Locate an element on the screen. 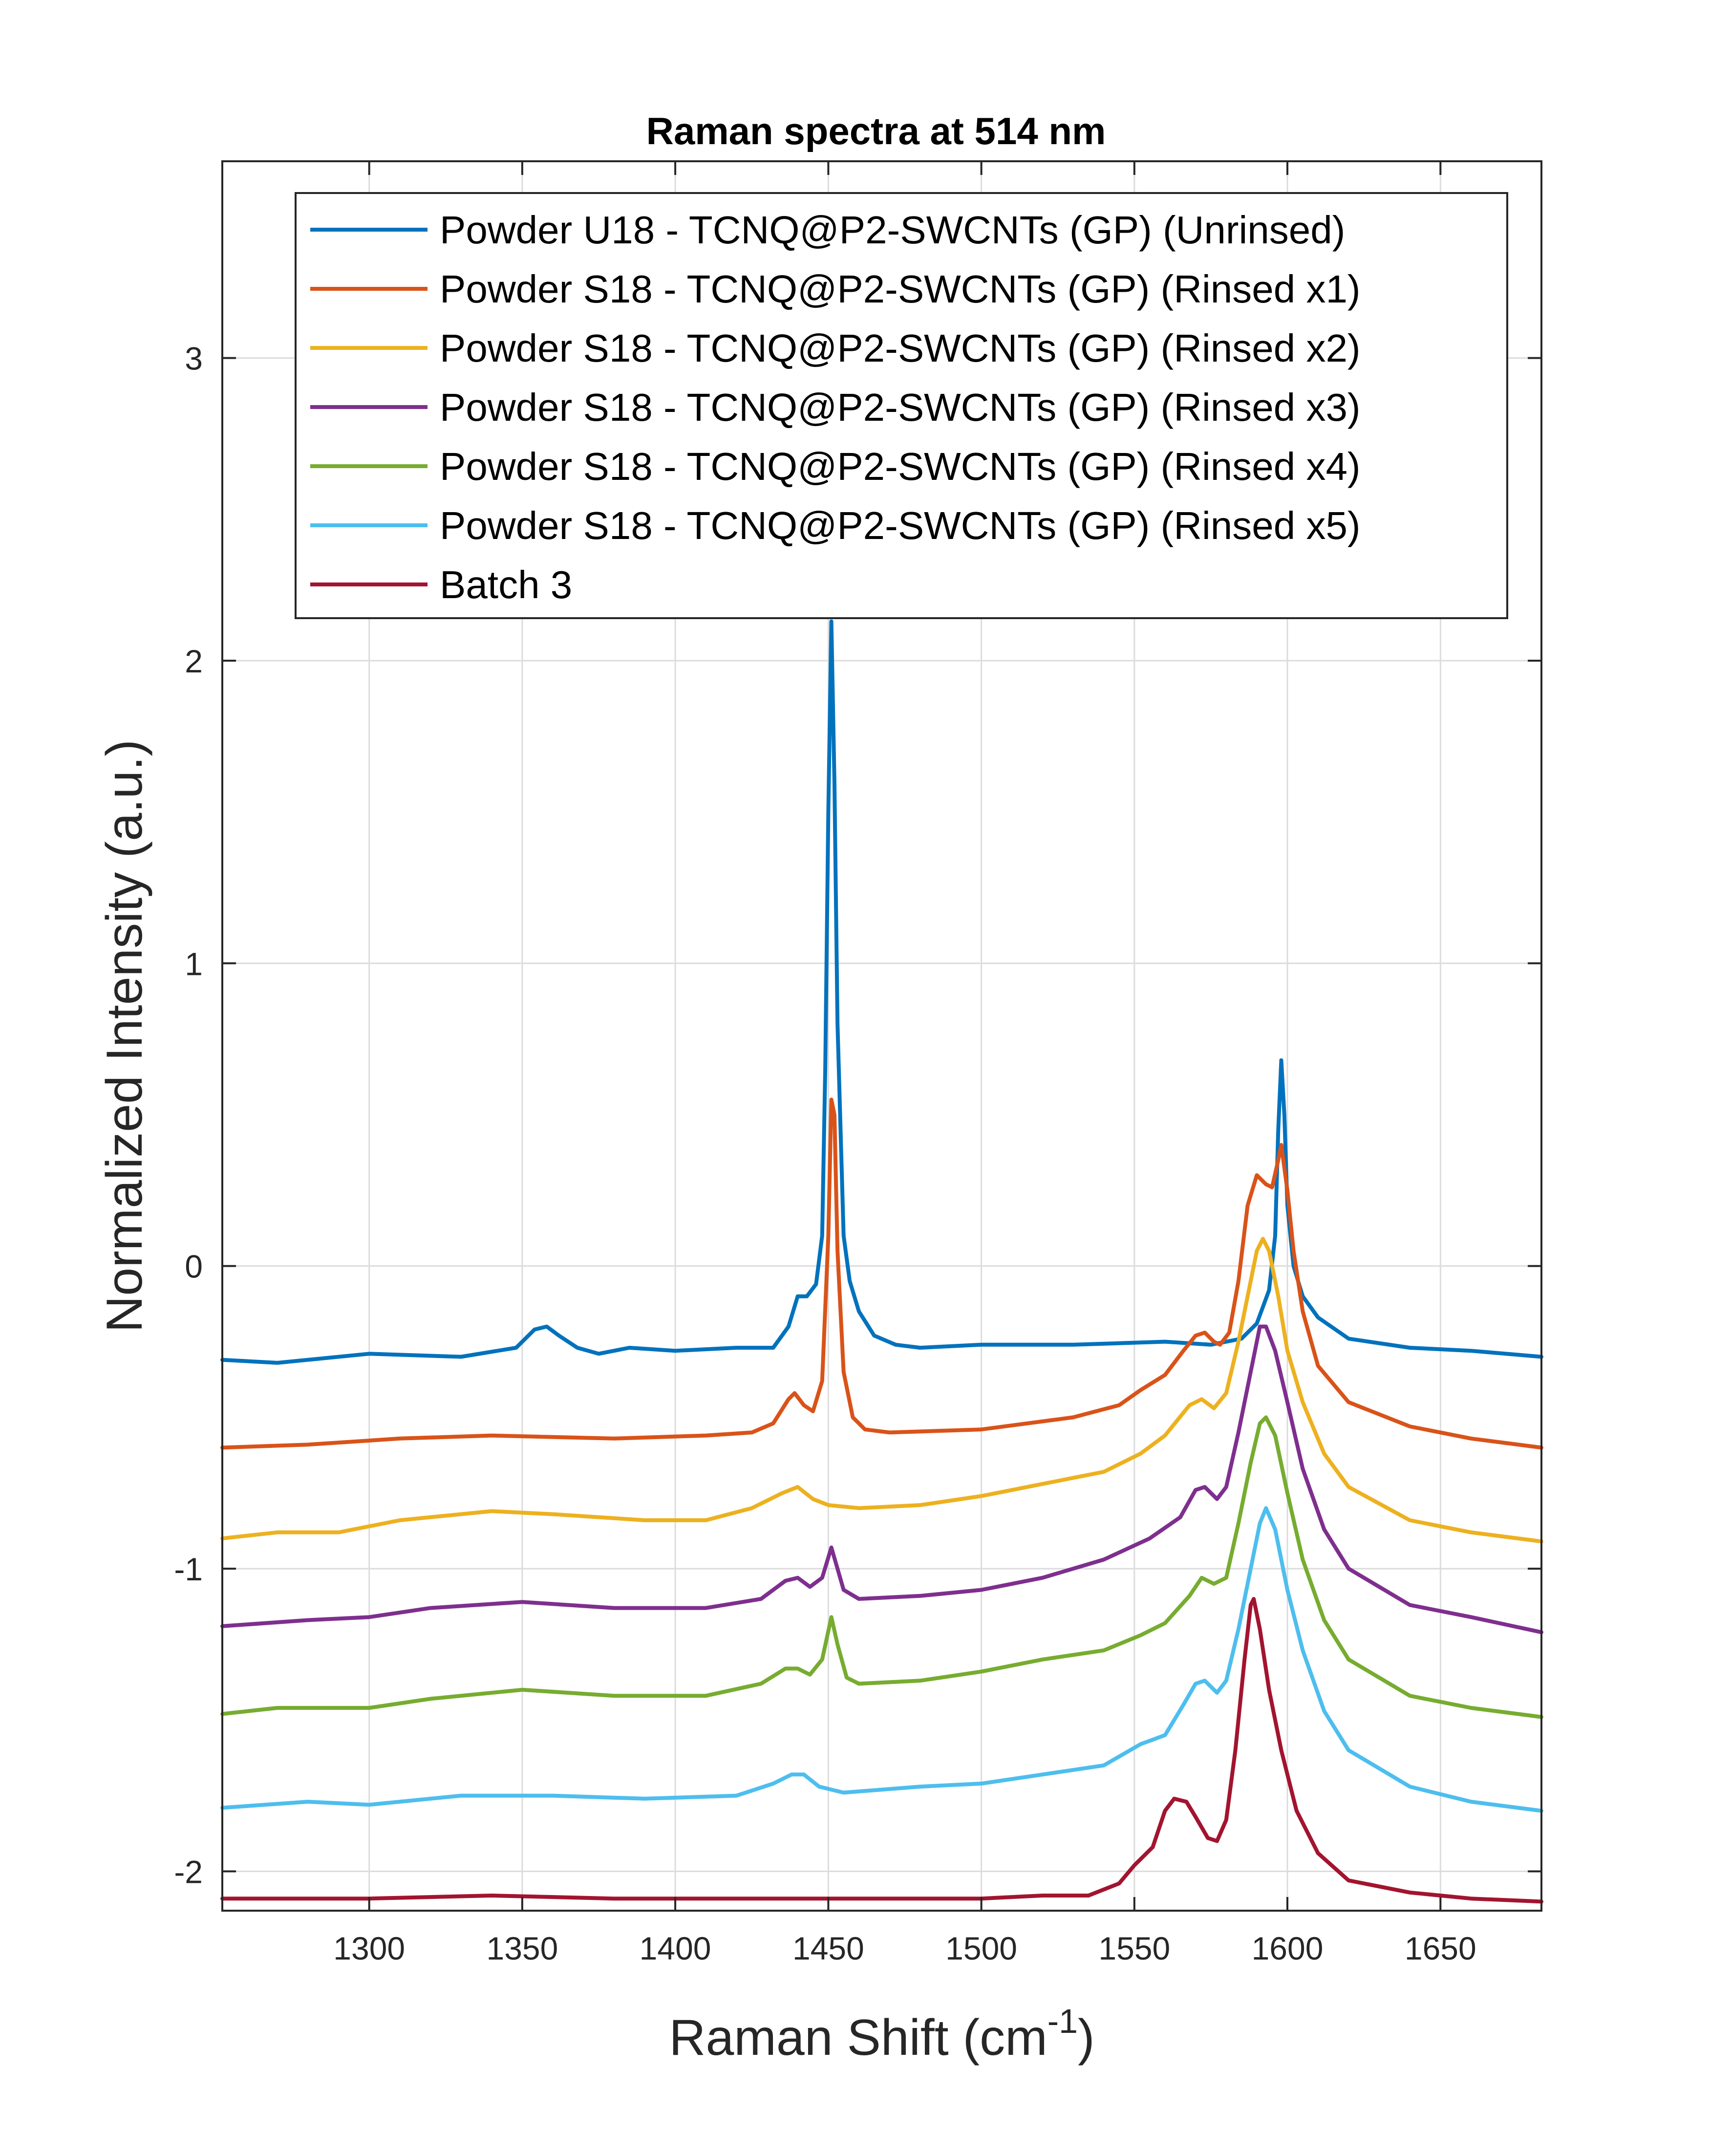 Image resolution: width=1710 pixels, height=2156 pixels. x-tick-label: 1650 is located at coordinates (1440, 1948).